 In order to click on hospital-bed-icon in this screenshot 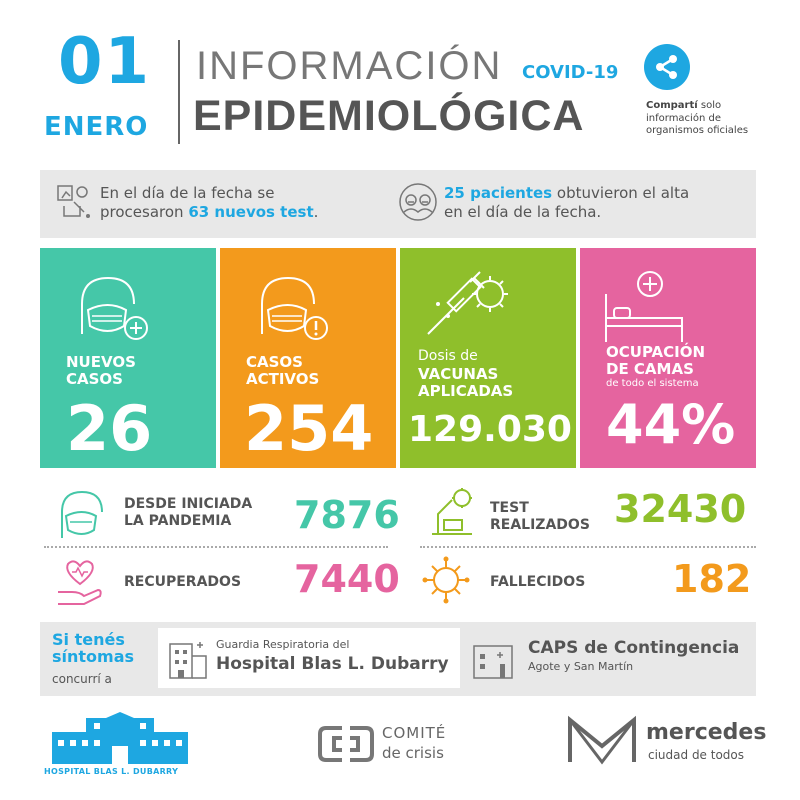, I will do `click(644, 306)`.